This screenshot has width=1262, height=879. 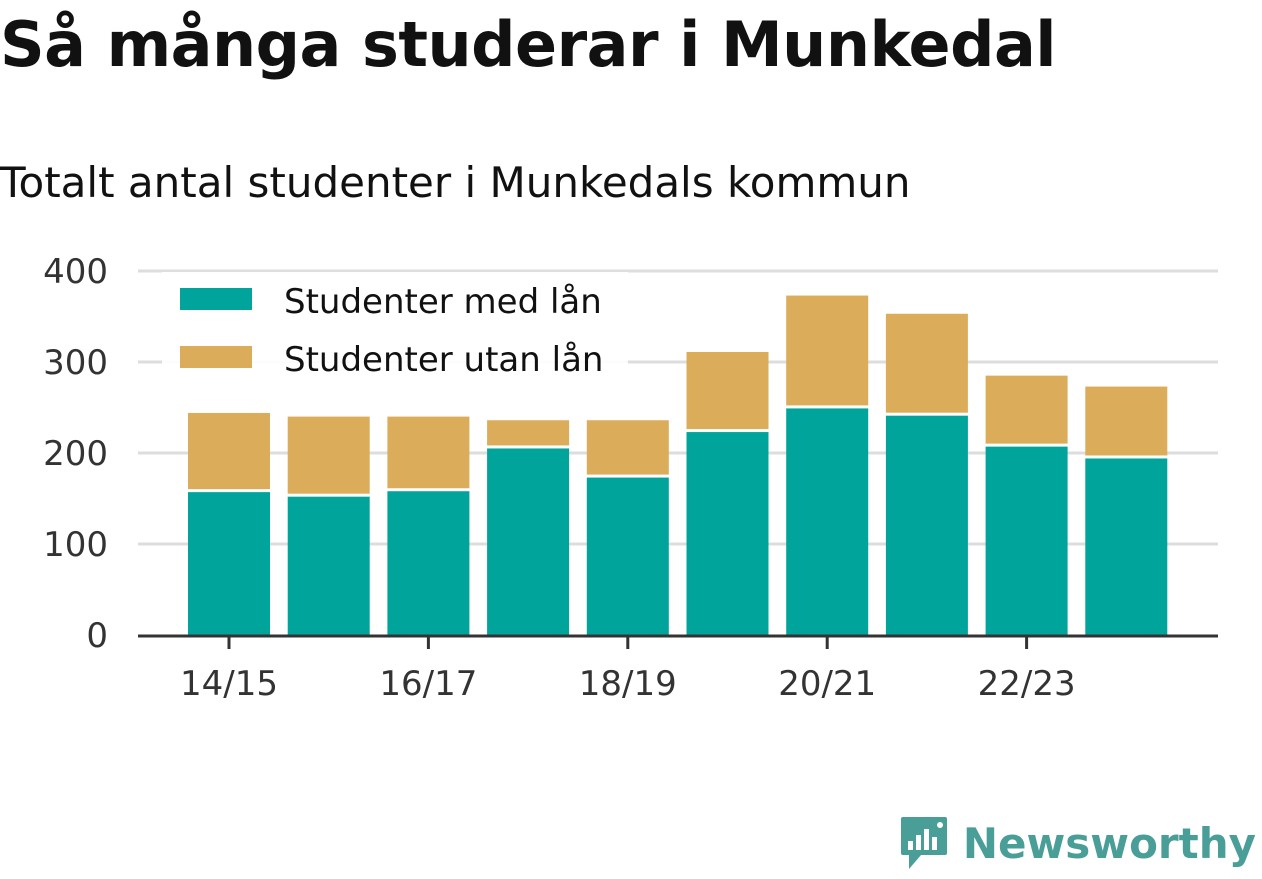 What do you see at coordinates (75, 363) in the screenshot?
I see `y-tick-label: 300` at bounding box center [75, 363].